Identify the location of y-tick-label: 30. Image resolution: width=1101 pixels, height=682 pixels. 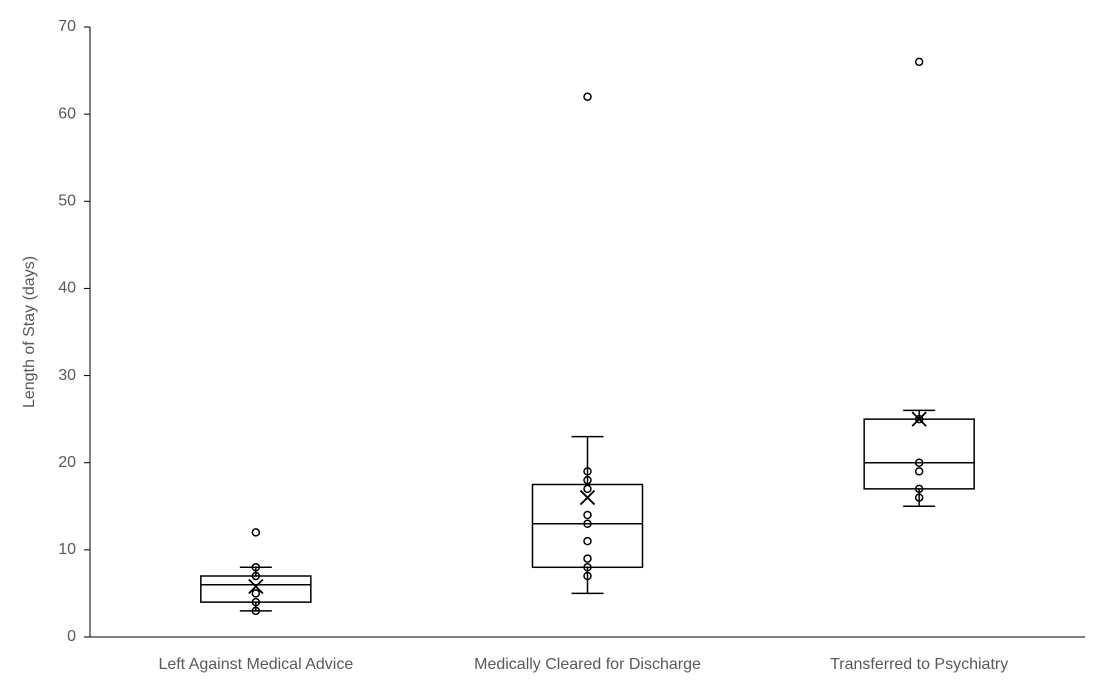
(67, 375).